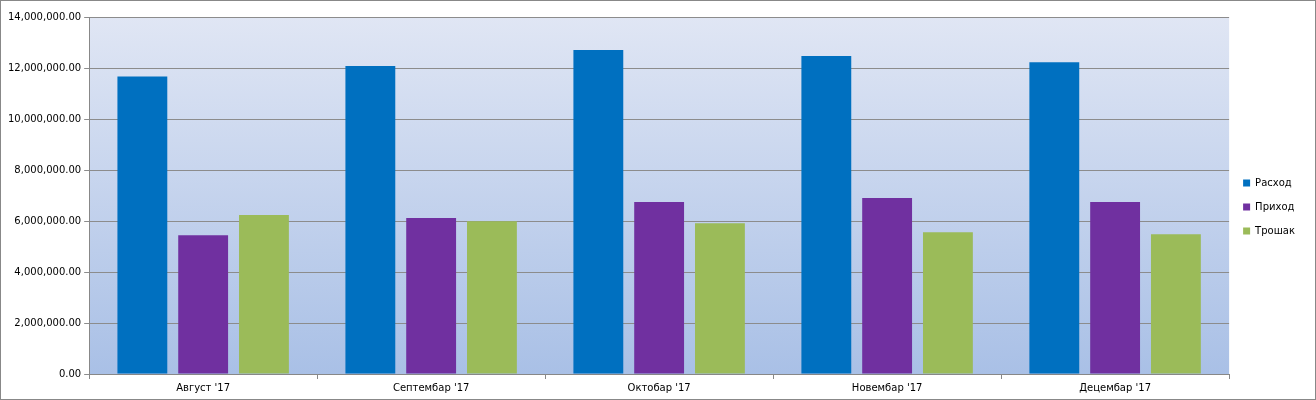 Image resolution: width=1316 pixels, height=400 pixels. I want to click on y-tick-label: 2,000,000.00, so click(48, 322).